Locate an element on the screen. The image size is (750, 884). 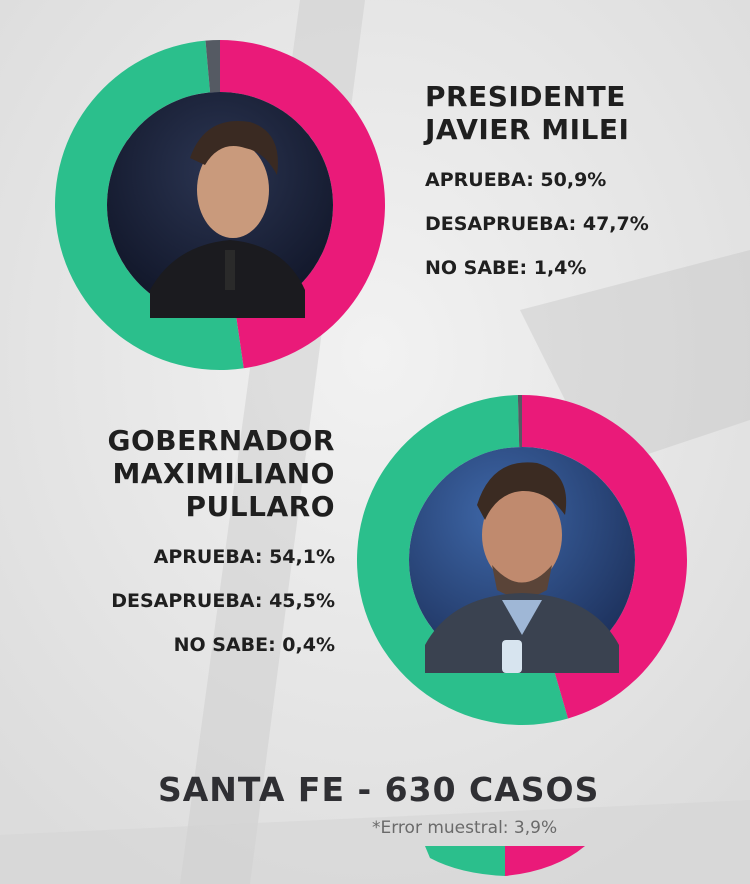
milei-hair is located at coordinates (234, 148).